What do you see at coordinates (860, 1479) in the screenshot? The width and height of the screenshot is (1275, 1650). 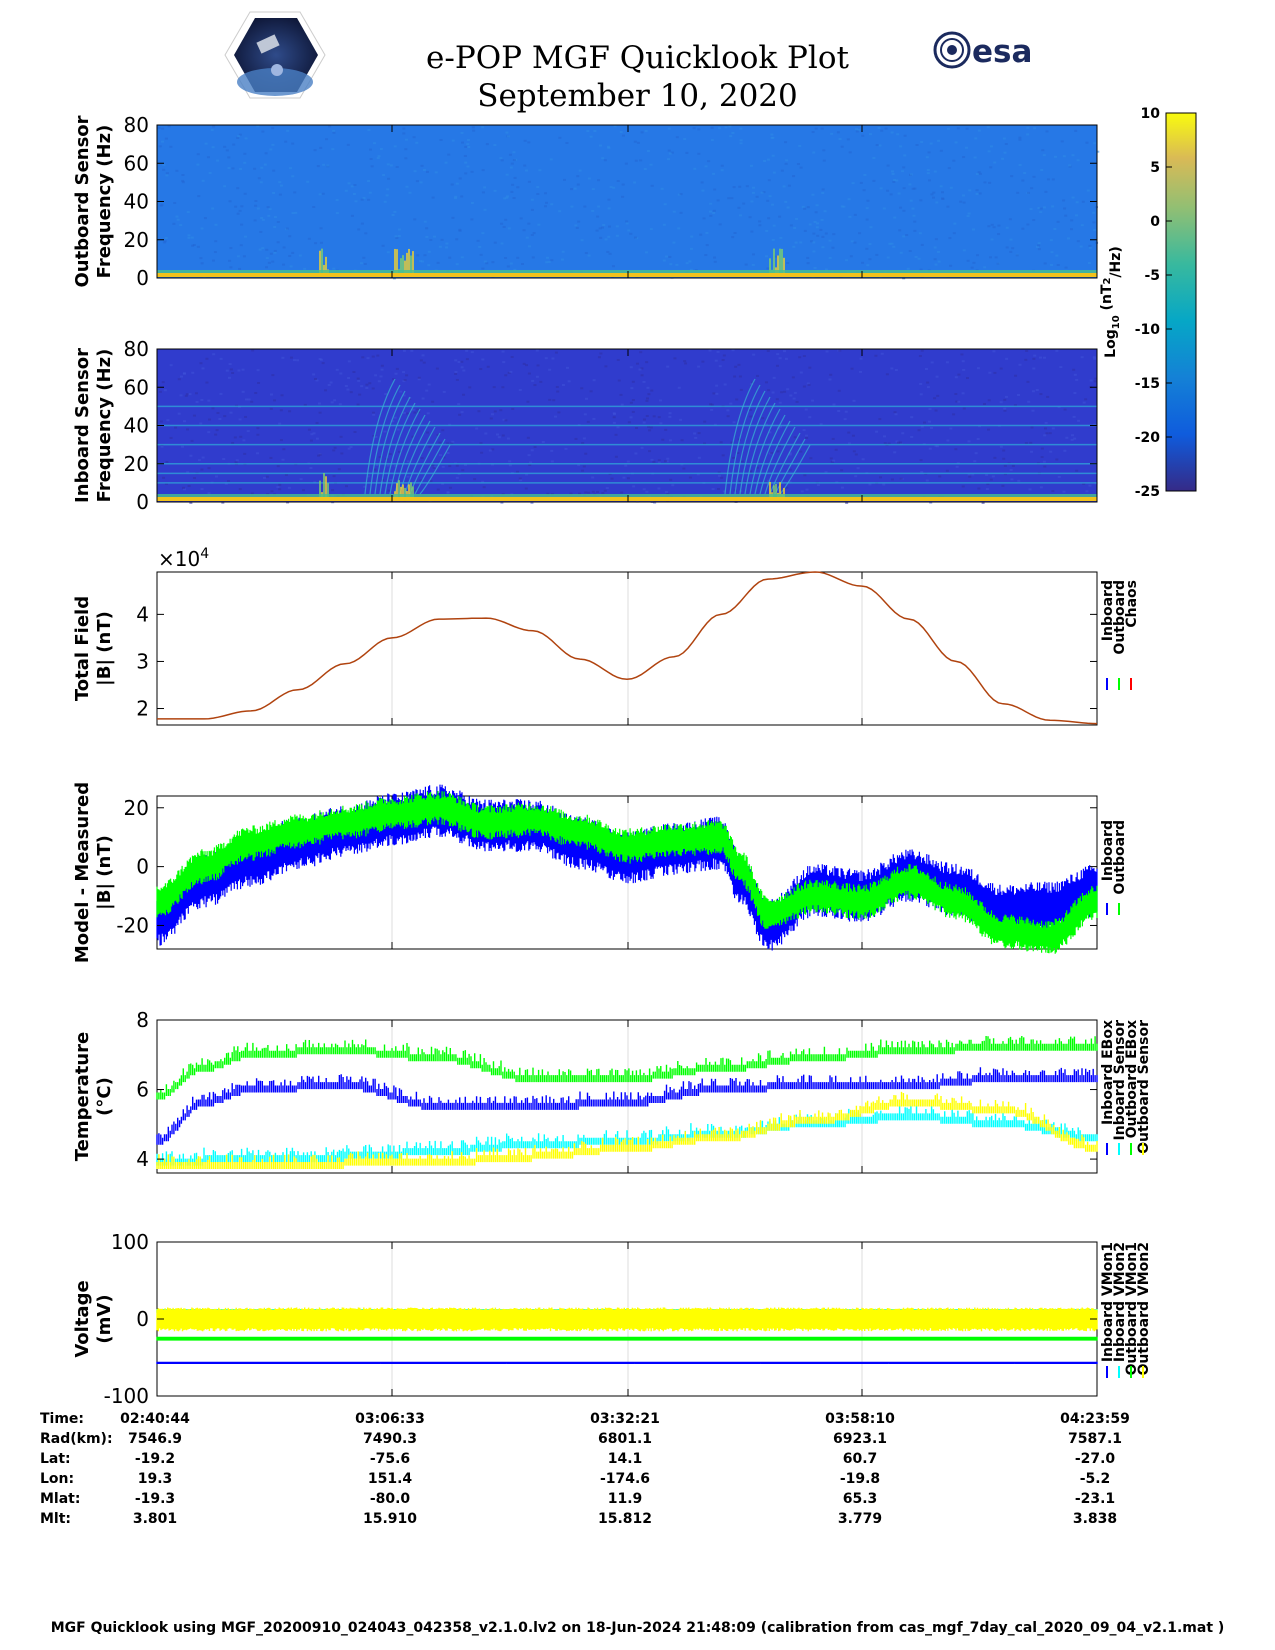 I see `ephemeris-value: -19.8` at bounding box center [860, 1479].